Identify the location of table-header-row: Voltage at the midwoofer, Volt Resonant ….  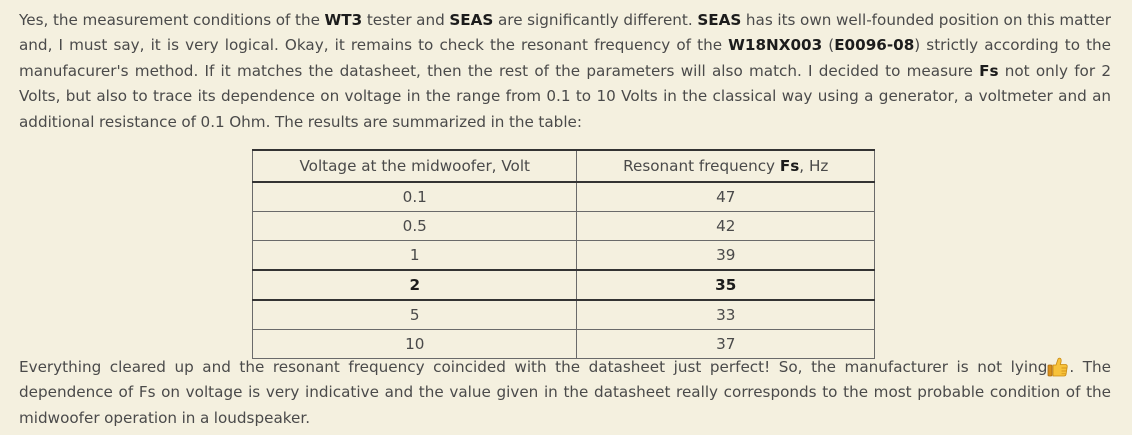
(563, 166).